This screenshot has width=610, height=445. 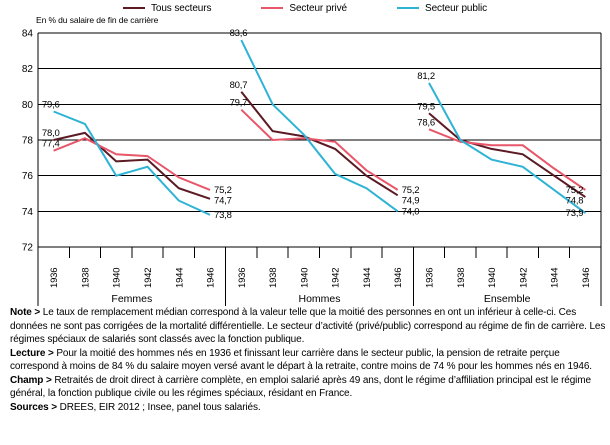 I want to click on series-start-label-secteur-public: 81,2, so click(x=426, y=76).